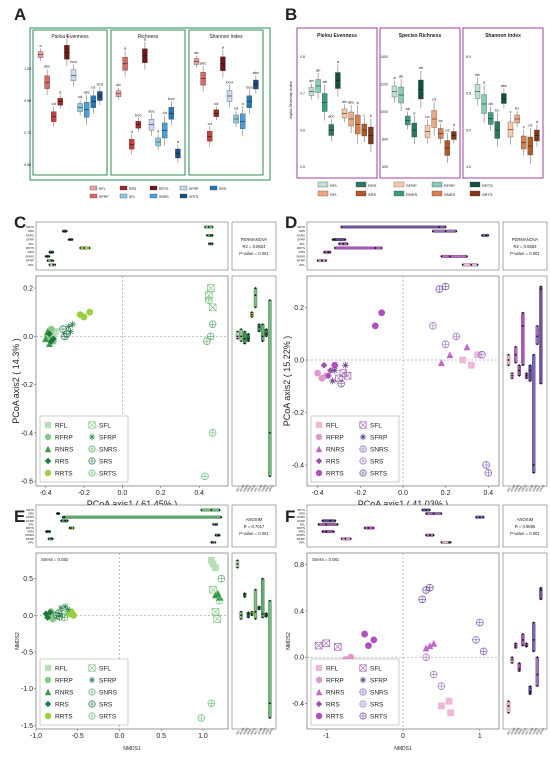 Image resolution: width=550 pixels, height=761 pixels. I want to click on panelA-ytick: 0.75, so click(27, 133).